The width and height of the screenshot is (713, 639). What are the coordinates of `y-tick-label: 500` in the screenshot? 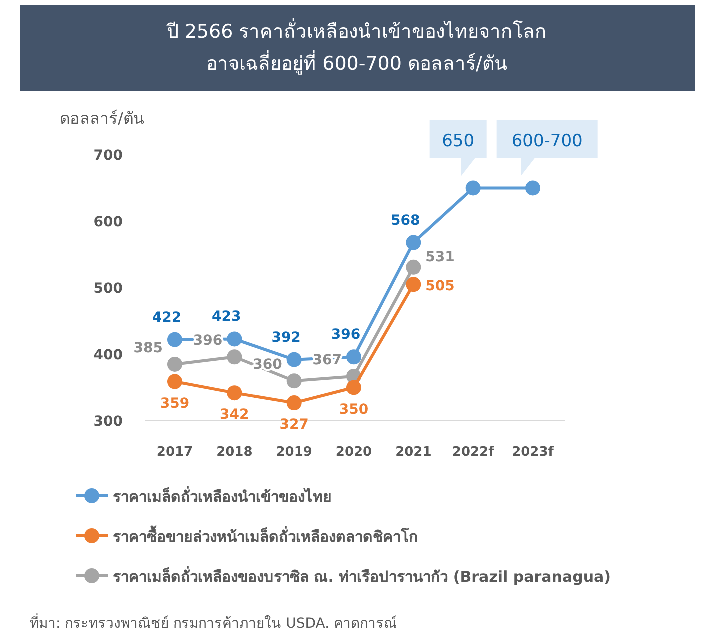 It's located at (109, 289).